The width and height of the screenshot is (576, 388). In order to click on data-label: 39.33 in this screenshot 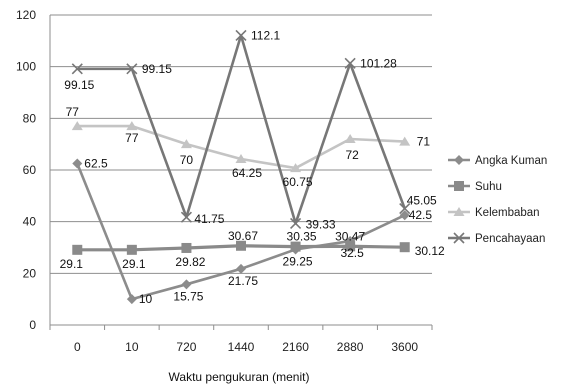, I will do `click(321, 224)`.